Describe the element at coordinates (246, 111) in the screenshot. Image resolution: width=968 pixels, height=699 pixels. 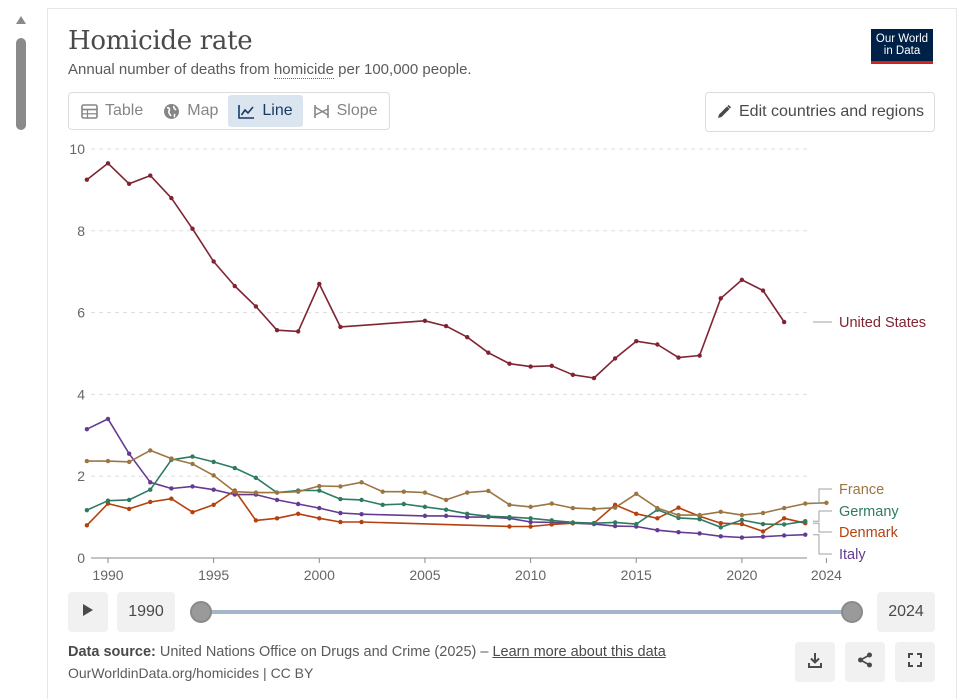
I see `line-chart-icon` at that location.